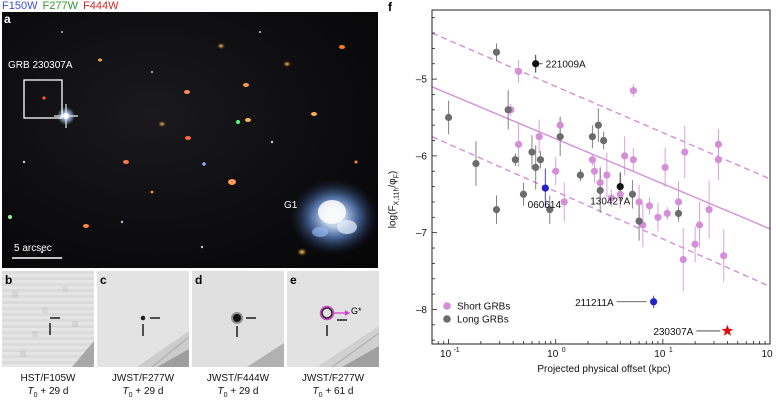  Describe the element at coordinates (40, 65) in the screenshot. I see `grb-label: GRB 230307A` at that location.